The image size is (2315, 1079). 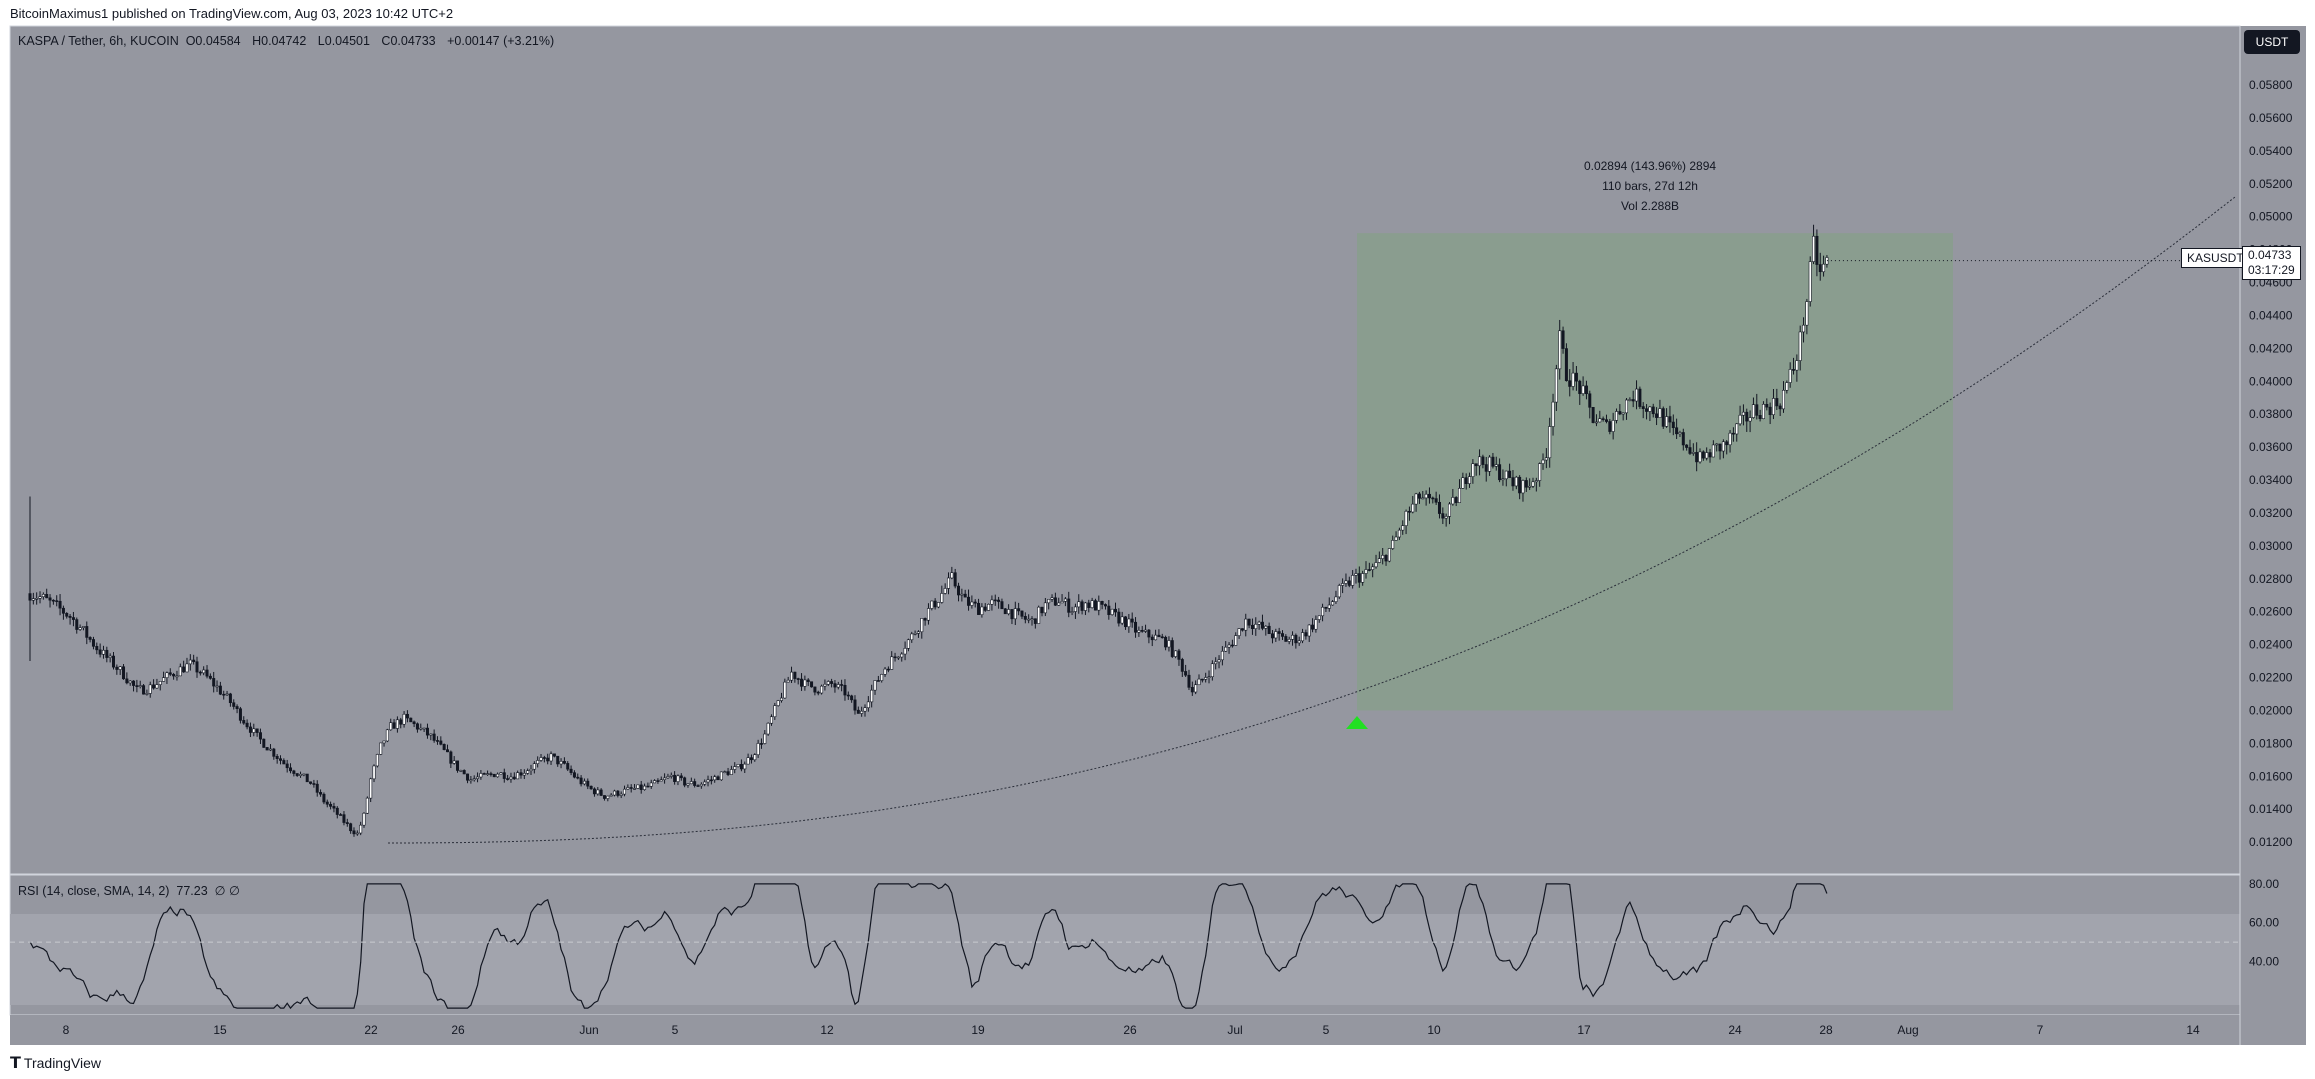 I want to click on currency-button: USDT, so click(x=2272, y=42).